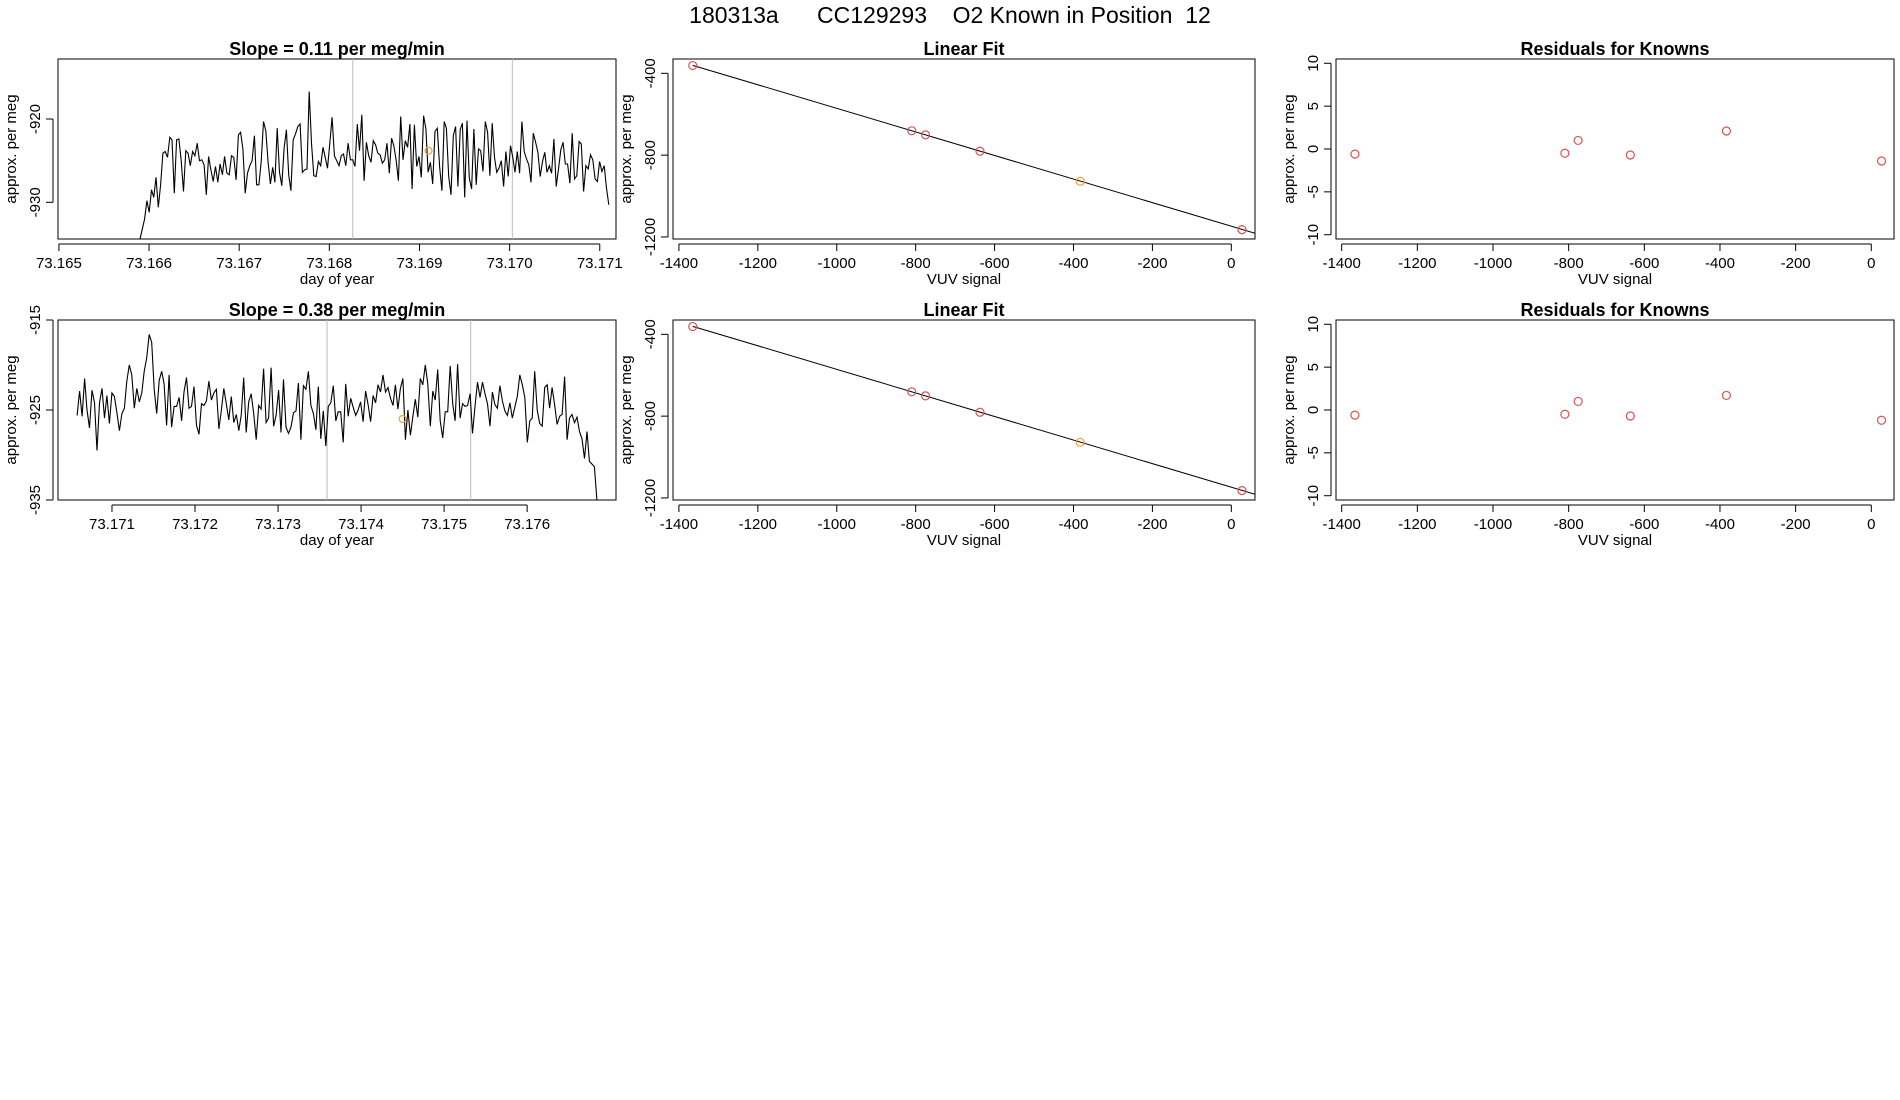 The width and height of the screenshot is (1900, 1100). What do you see at coordinates (195, 524) in the screenshot?
I see `x-tick-label: 73.172` at bounding box center [195, 524].